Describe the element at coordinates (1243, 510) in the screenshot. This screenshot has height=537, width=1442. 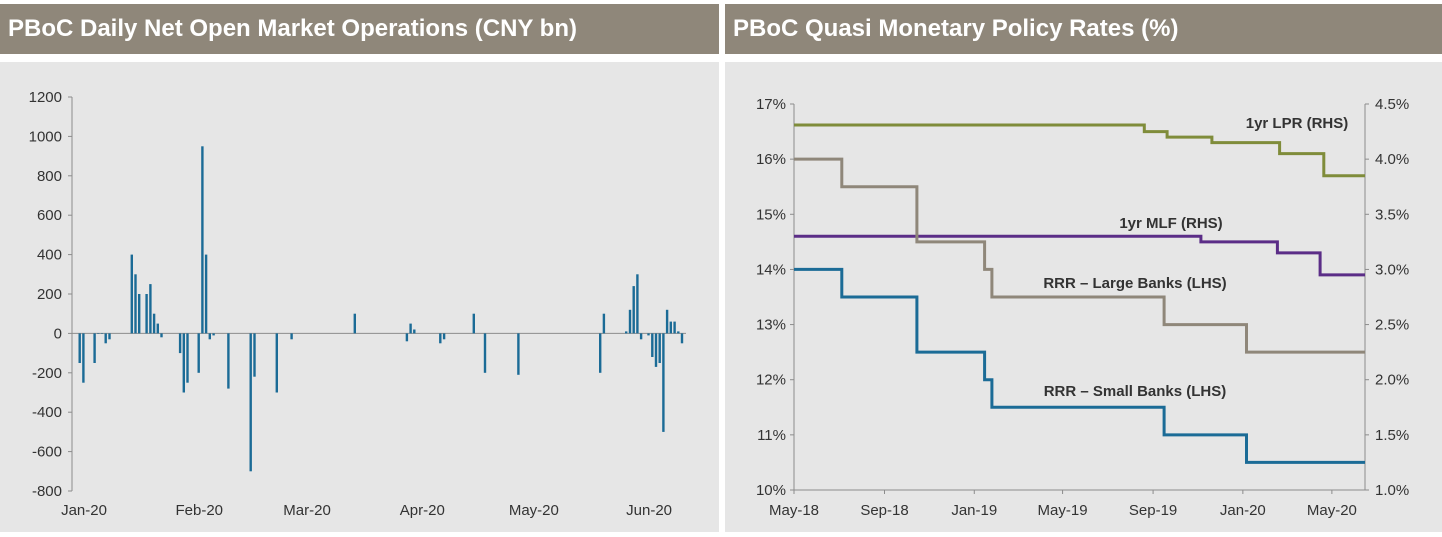
I see `rates-x-tick-label: Jan-20` at that location.